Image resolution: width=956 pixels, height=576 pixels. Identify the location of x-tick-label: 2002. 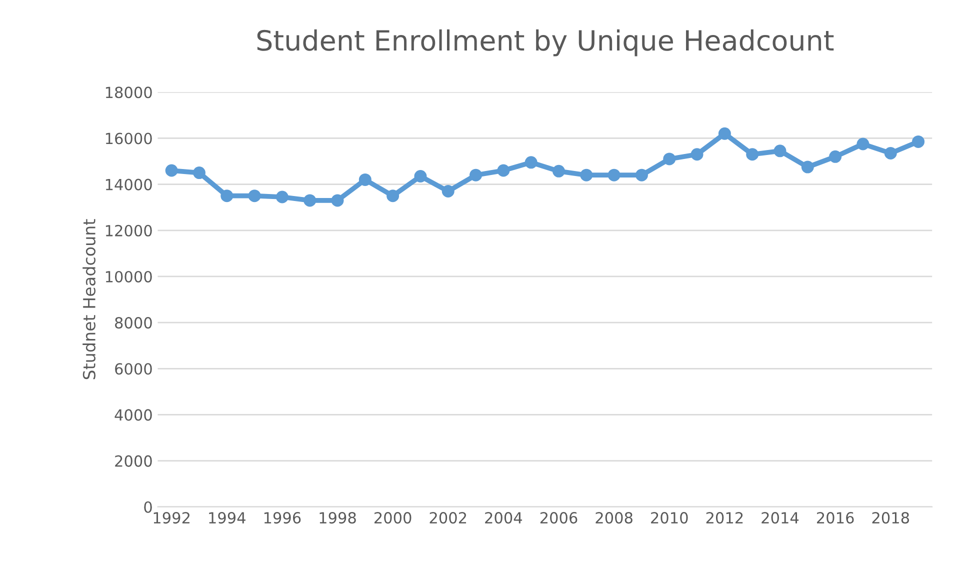
(448, 518).